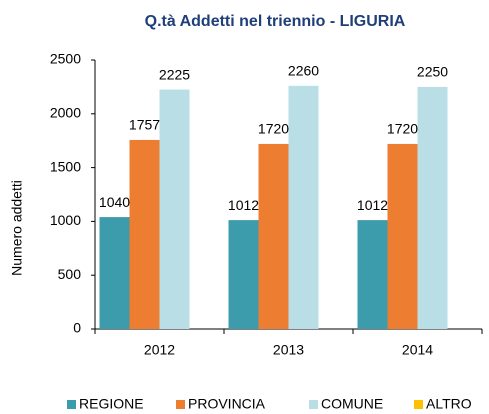  What do you see at coordinates (77, 328) in the screenshot?
I see `y-tick-label: 0` at bounding box center [77, 328].